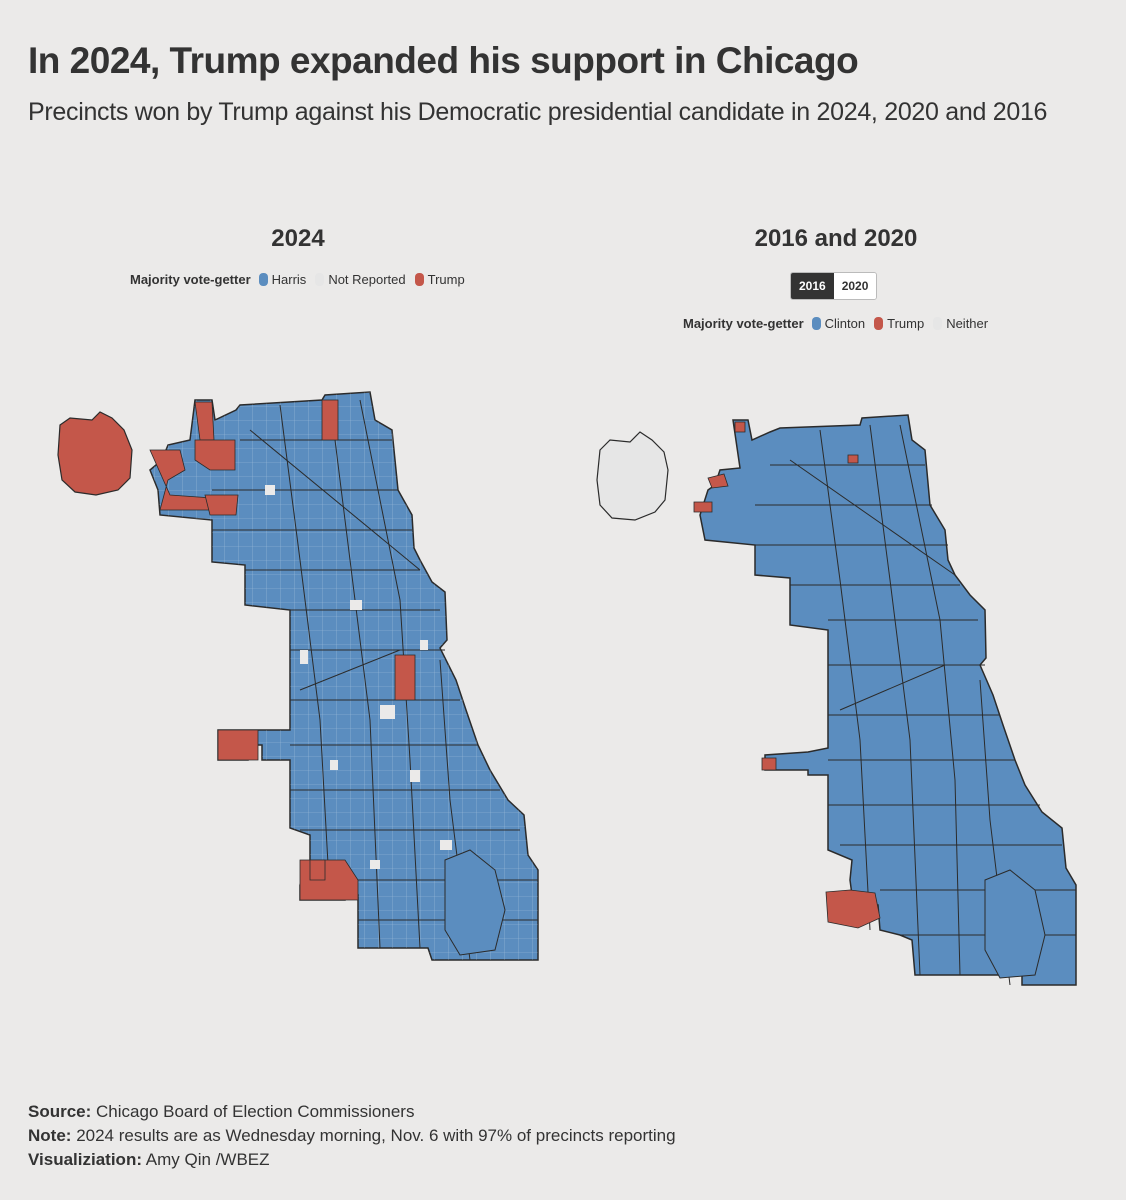  I want to click on legend-item-trump: Trump, so click(439, 279).